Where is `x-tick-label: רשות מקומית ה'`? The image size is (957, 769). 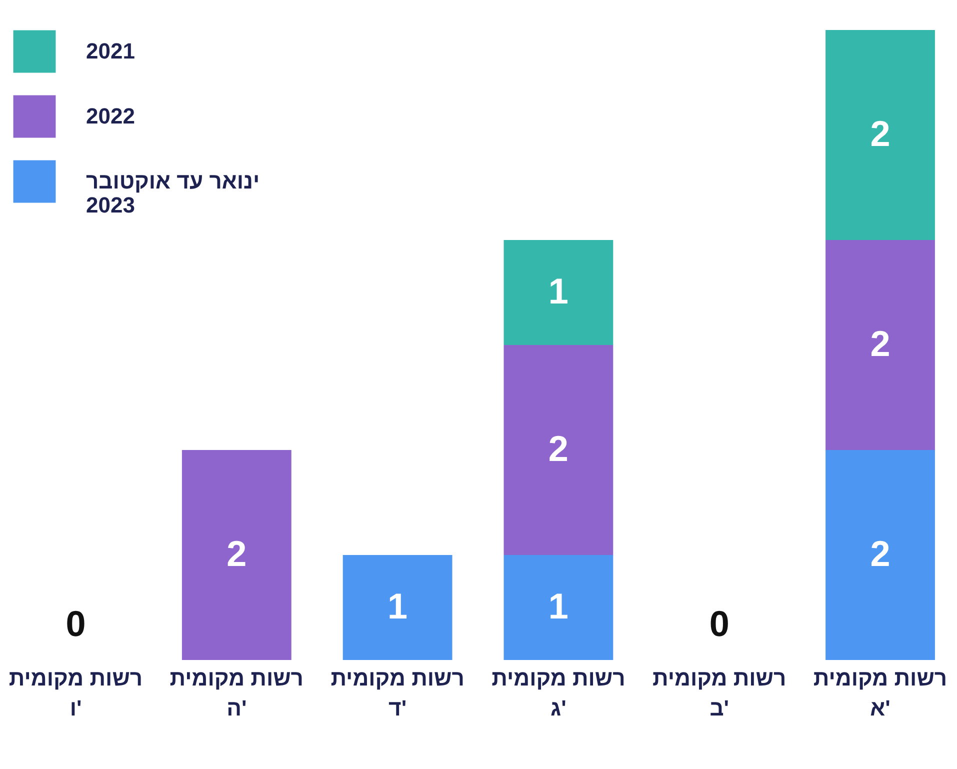
x-tick-label: רשות מקומית ה' is located at coordinates (237, 693).